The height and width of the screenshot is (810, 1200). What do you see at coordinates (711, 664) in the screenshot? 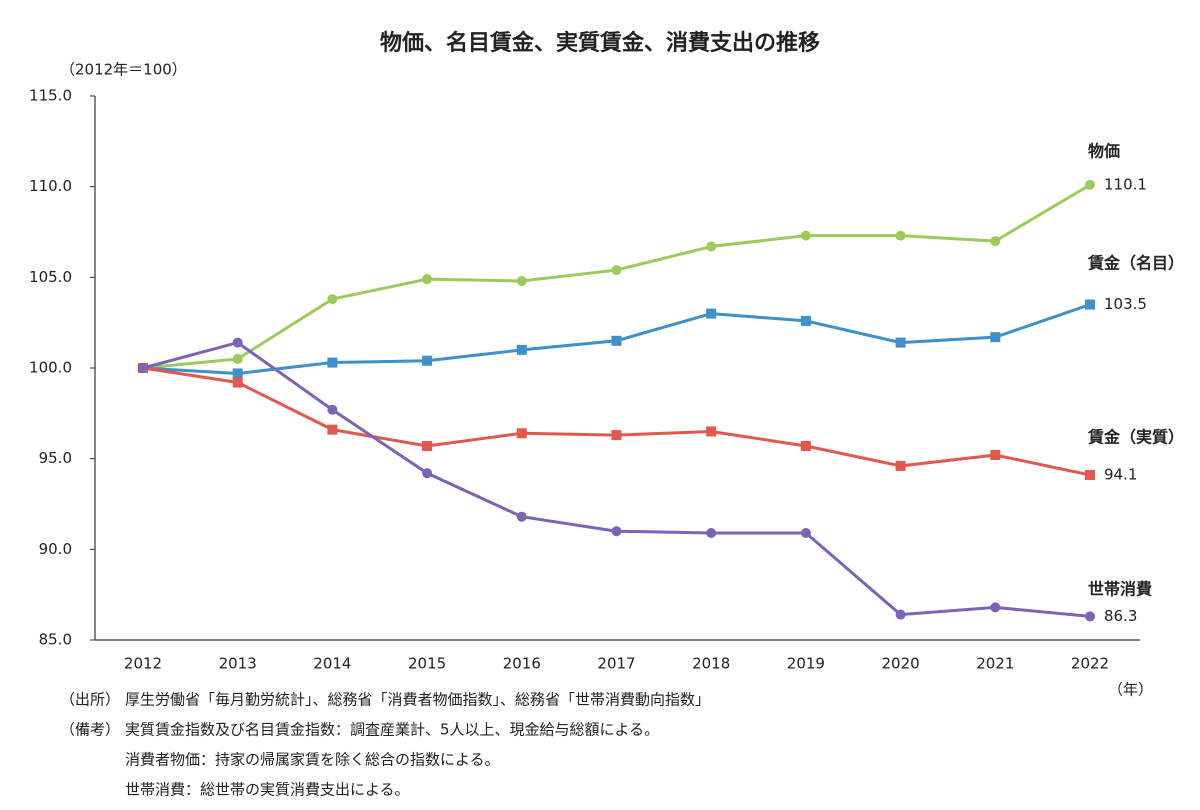
I see `x-tick-label: 2018` at bounding box center [711, 664].